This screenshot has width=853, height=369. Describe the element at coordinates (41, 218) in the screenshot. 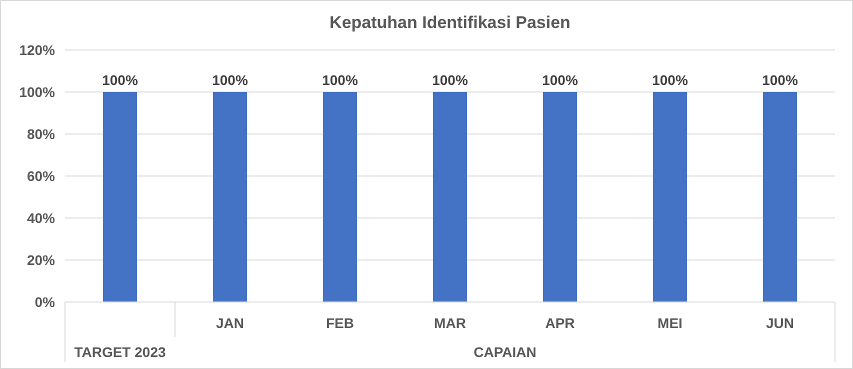

I see `y-tick-label: 40%` at that location.